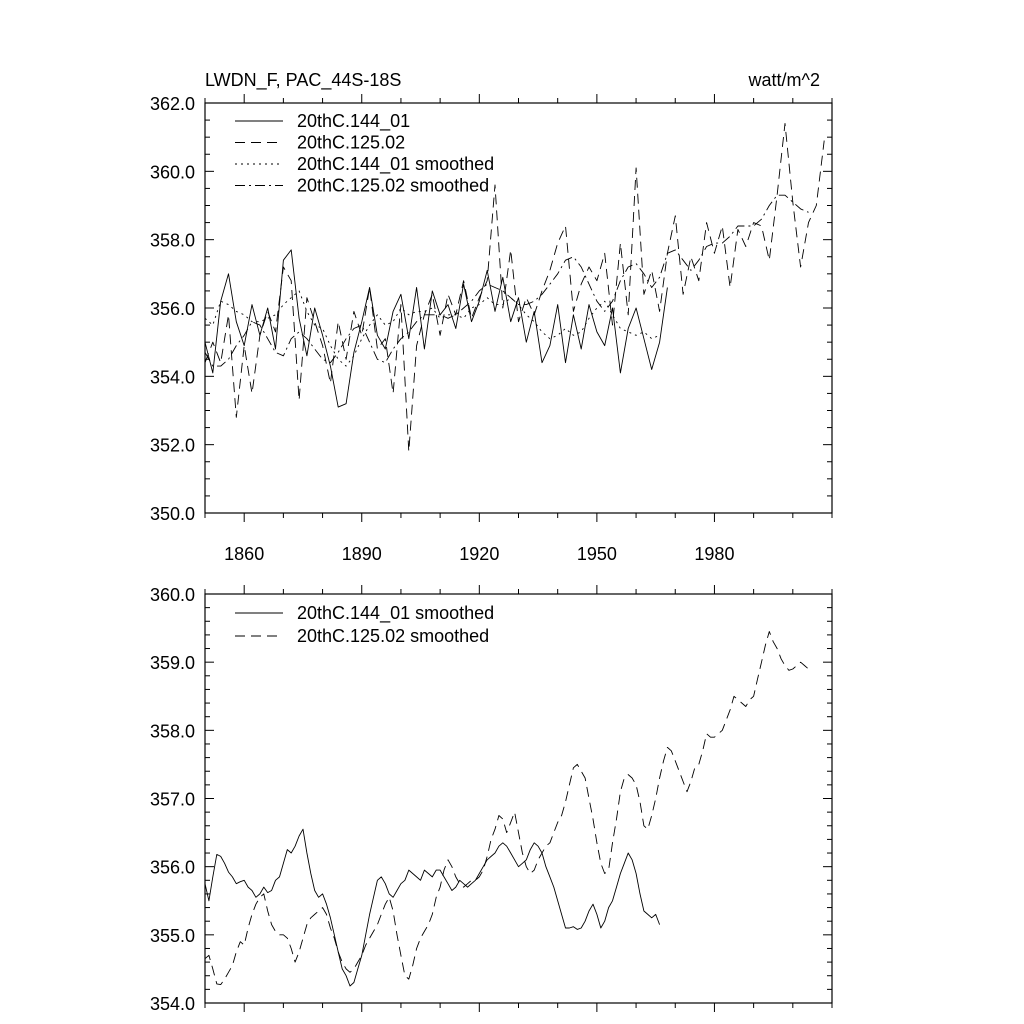  Describe the element at coordinates (172, 663) in the screenshot. I see `y-tick-label: 359.0` at that location.